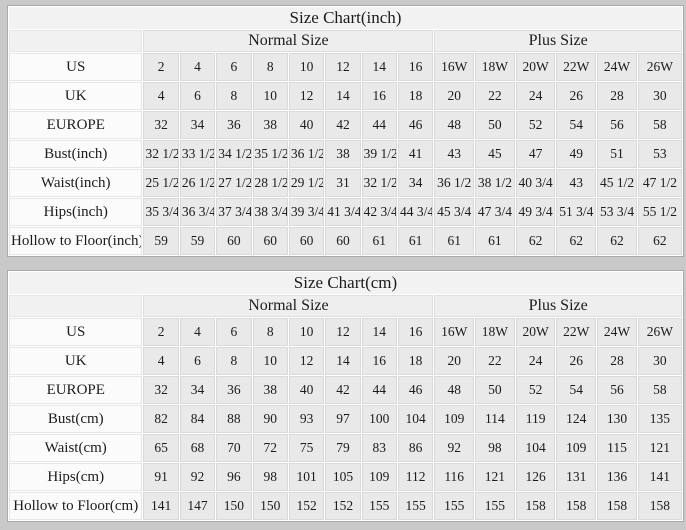 This screenshot has height=530, width=686. I want to click on size-value-cell: 51 3/4, so click(576, 212).